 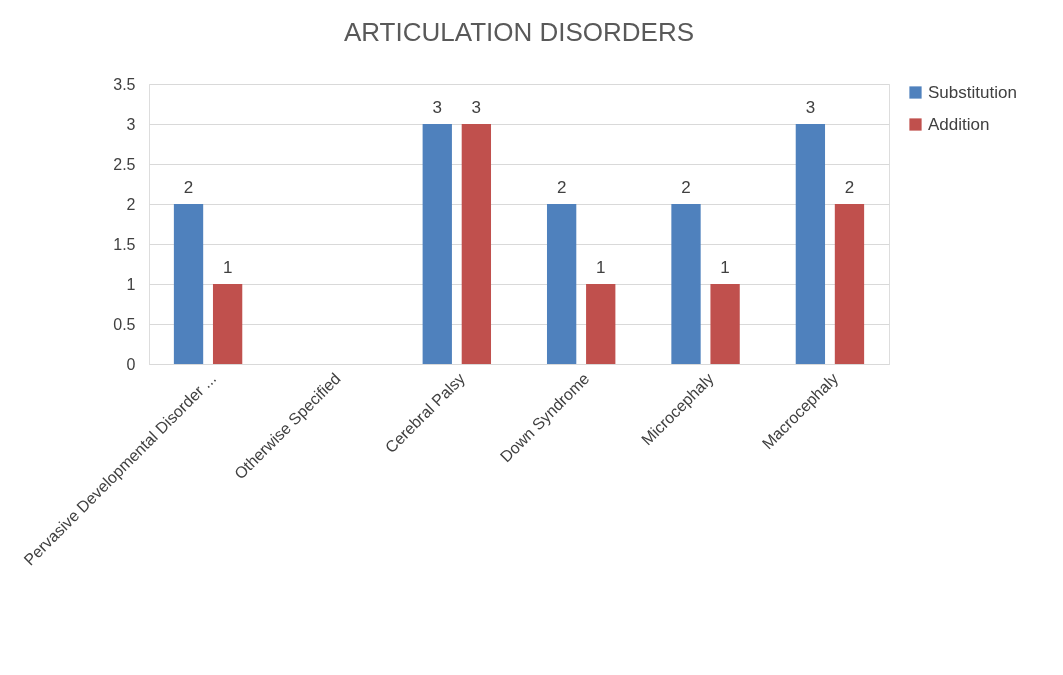 What do you see at coordinates (519, 32) in the screenshot?
I see `chart-title: ARTICULATION DISORDERS` at bounding box center [519, 32].